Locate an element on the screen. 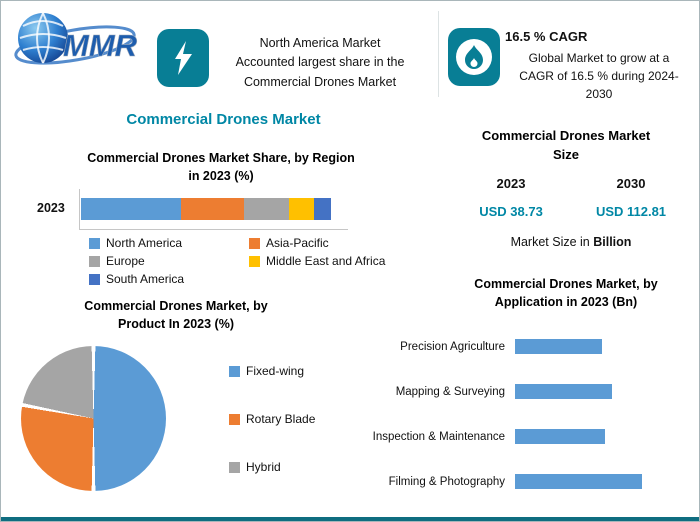  market-size-title: Commercial Drones Market Size is located at coordinates (566, 145).